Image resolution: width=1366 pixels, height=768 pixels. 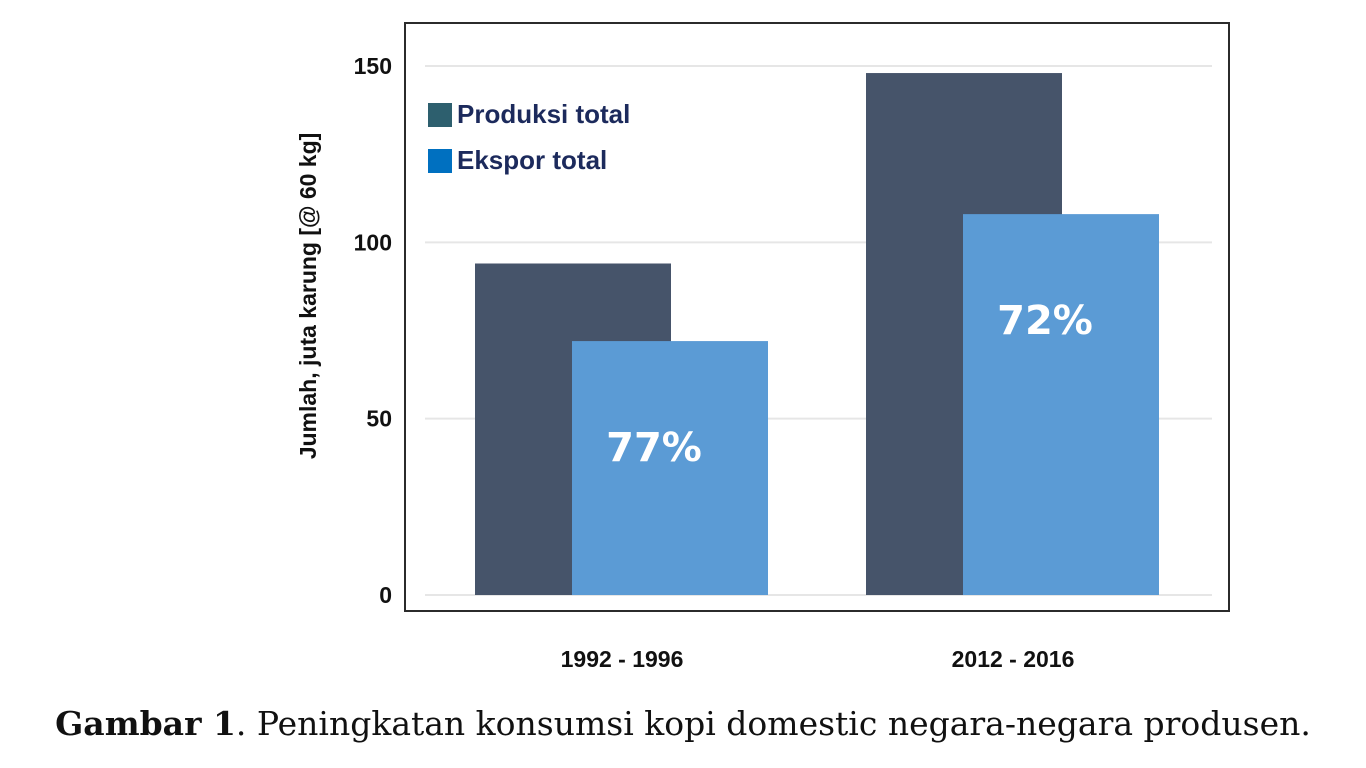 What do you see at coordinates (373, 66) in the screenshot?
I see `y-tick-label-150: 150` at bounding box center [373, 66].